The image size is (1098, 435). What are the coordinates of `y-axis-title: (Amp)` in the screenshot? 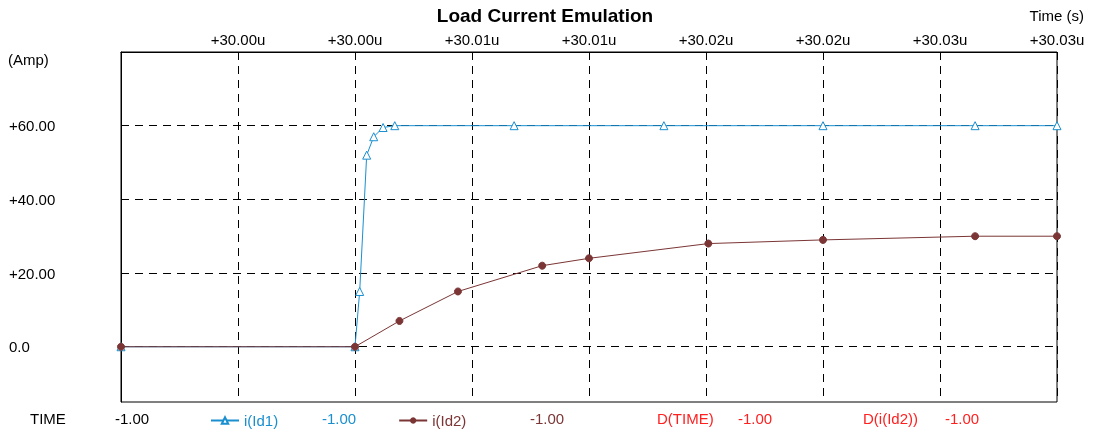 It's located at (28, 59).